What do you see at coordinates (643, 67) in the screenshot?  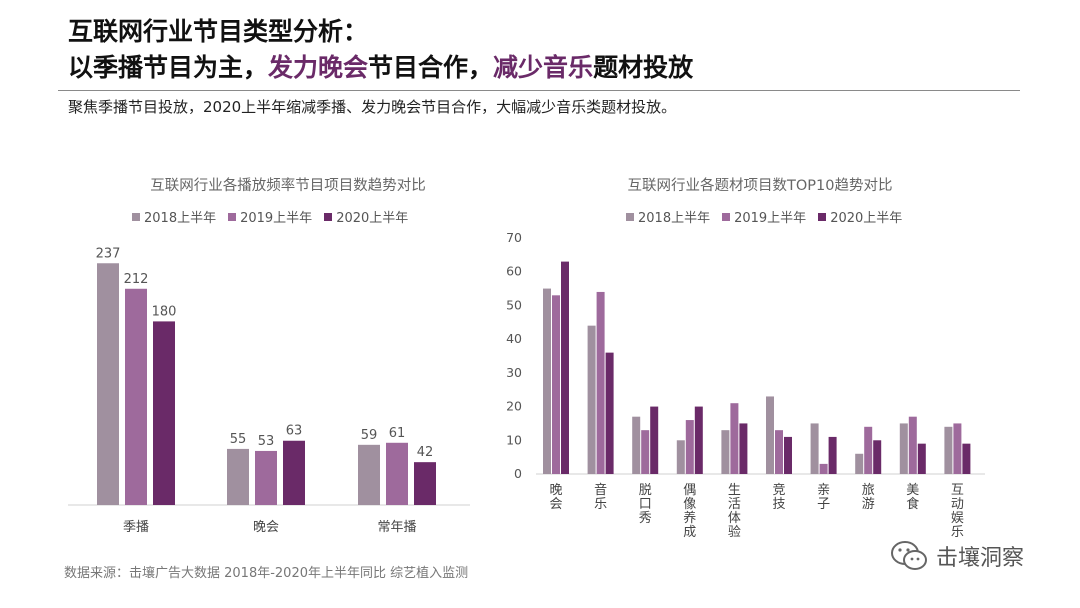 I see `title-part-e: 题材投放` at bounding box center [643, 67].